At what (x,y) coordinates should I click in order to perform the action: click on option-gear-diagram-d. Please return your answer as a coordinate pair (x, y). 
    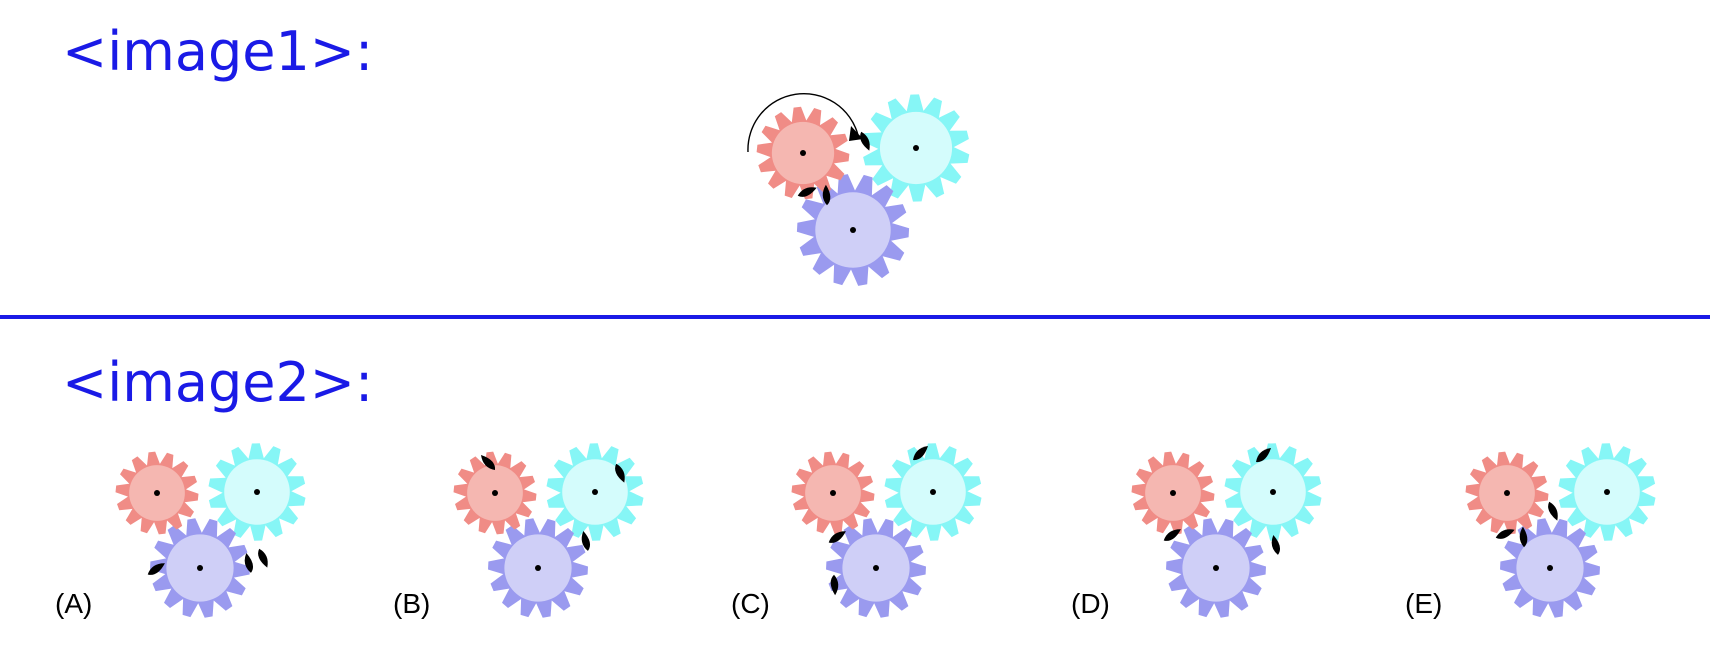
    Looking at the image, I should click on (1226, 532).